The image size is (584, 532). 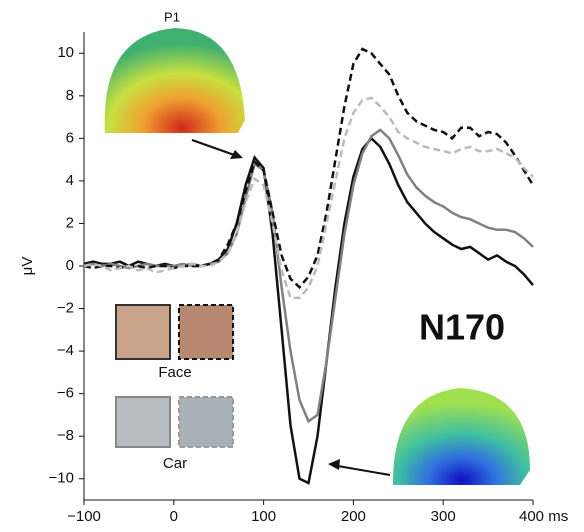 What do you see at coordinates (174, 80) in the screenshot?
I see `topomap-p1` at bounding box center [174, 80].